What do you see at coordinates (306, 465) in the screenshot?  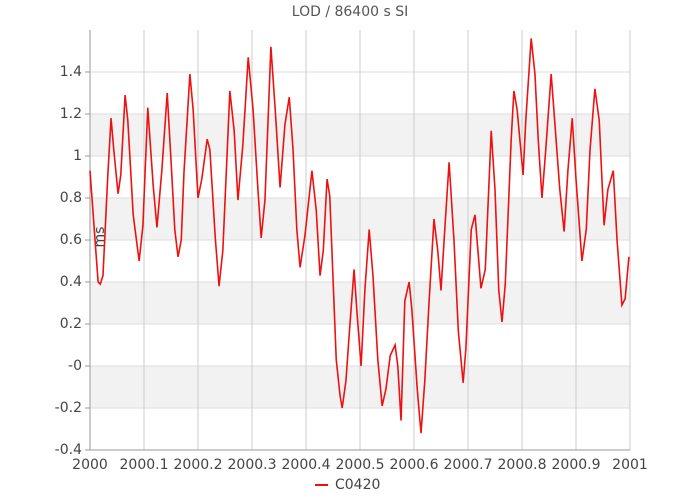 I see `x-tick-label: 2000.4` at bounding box center [306, 465].